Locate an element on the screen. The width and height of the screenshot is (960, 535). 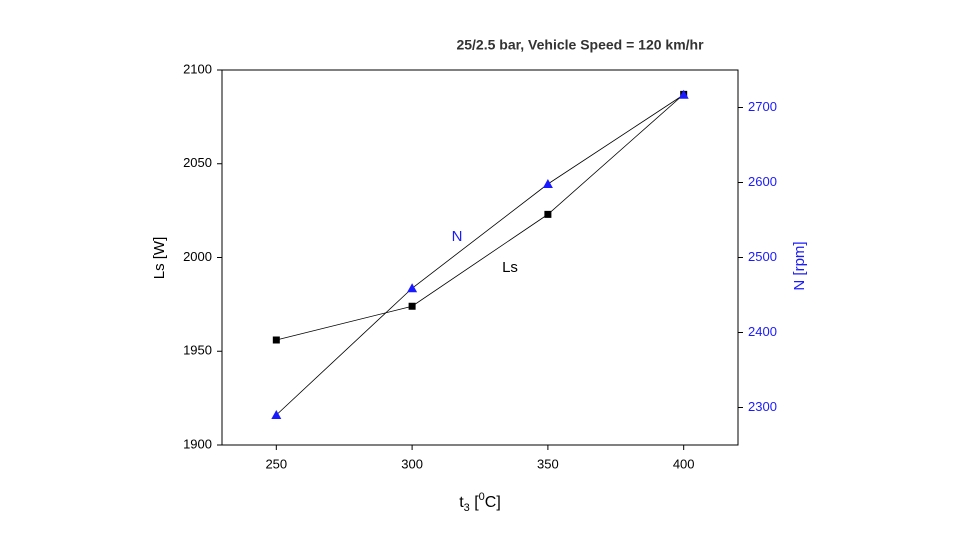
x-label-part: 3 is located at coordinates (467, 508).